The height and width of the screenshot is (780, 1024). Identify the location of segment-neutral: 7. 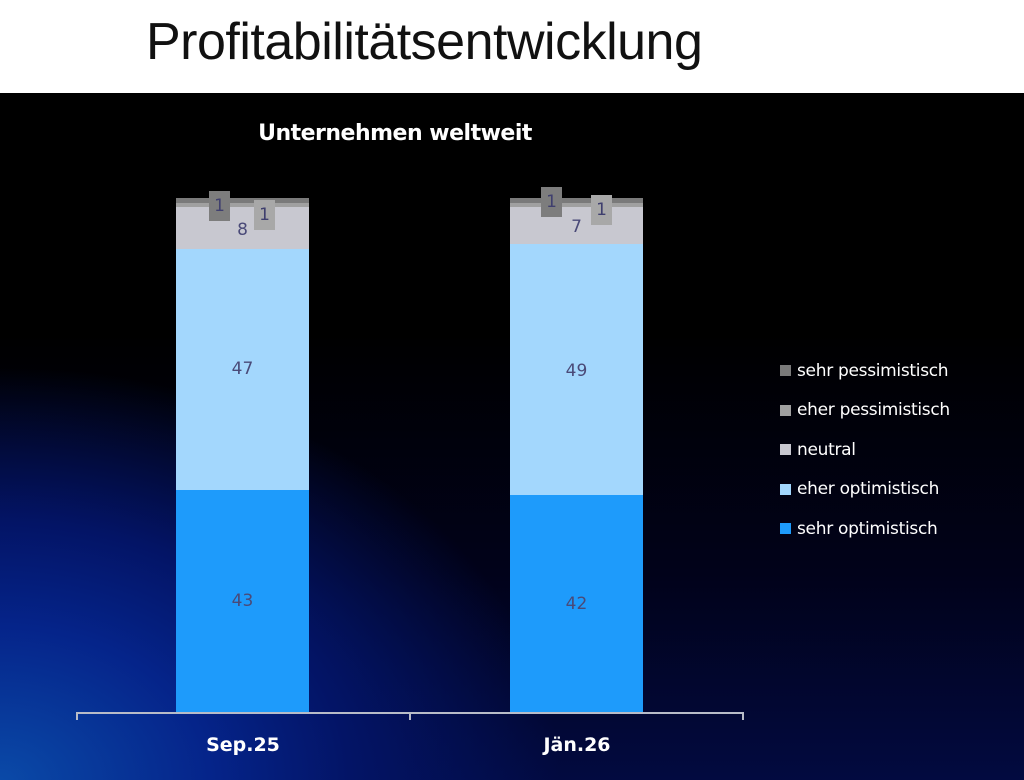
(576, 225).